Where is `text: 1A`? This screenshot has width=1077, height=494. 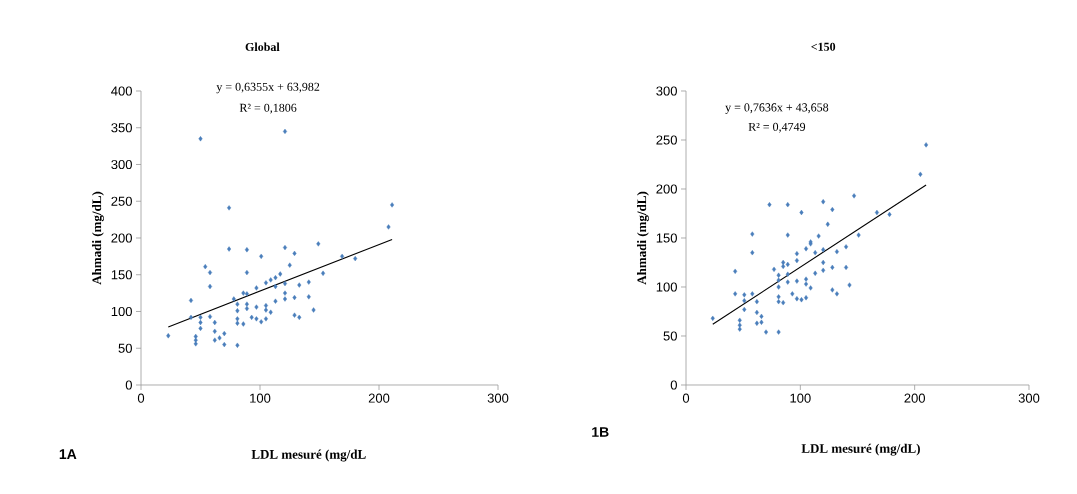
text: 1A is located at coordinates (68, 454).